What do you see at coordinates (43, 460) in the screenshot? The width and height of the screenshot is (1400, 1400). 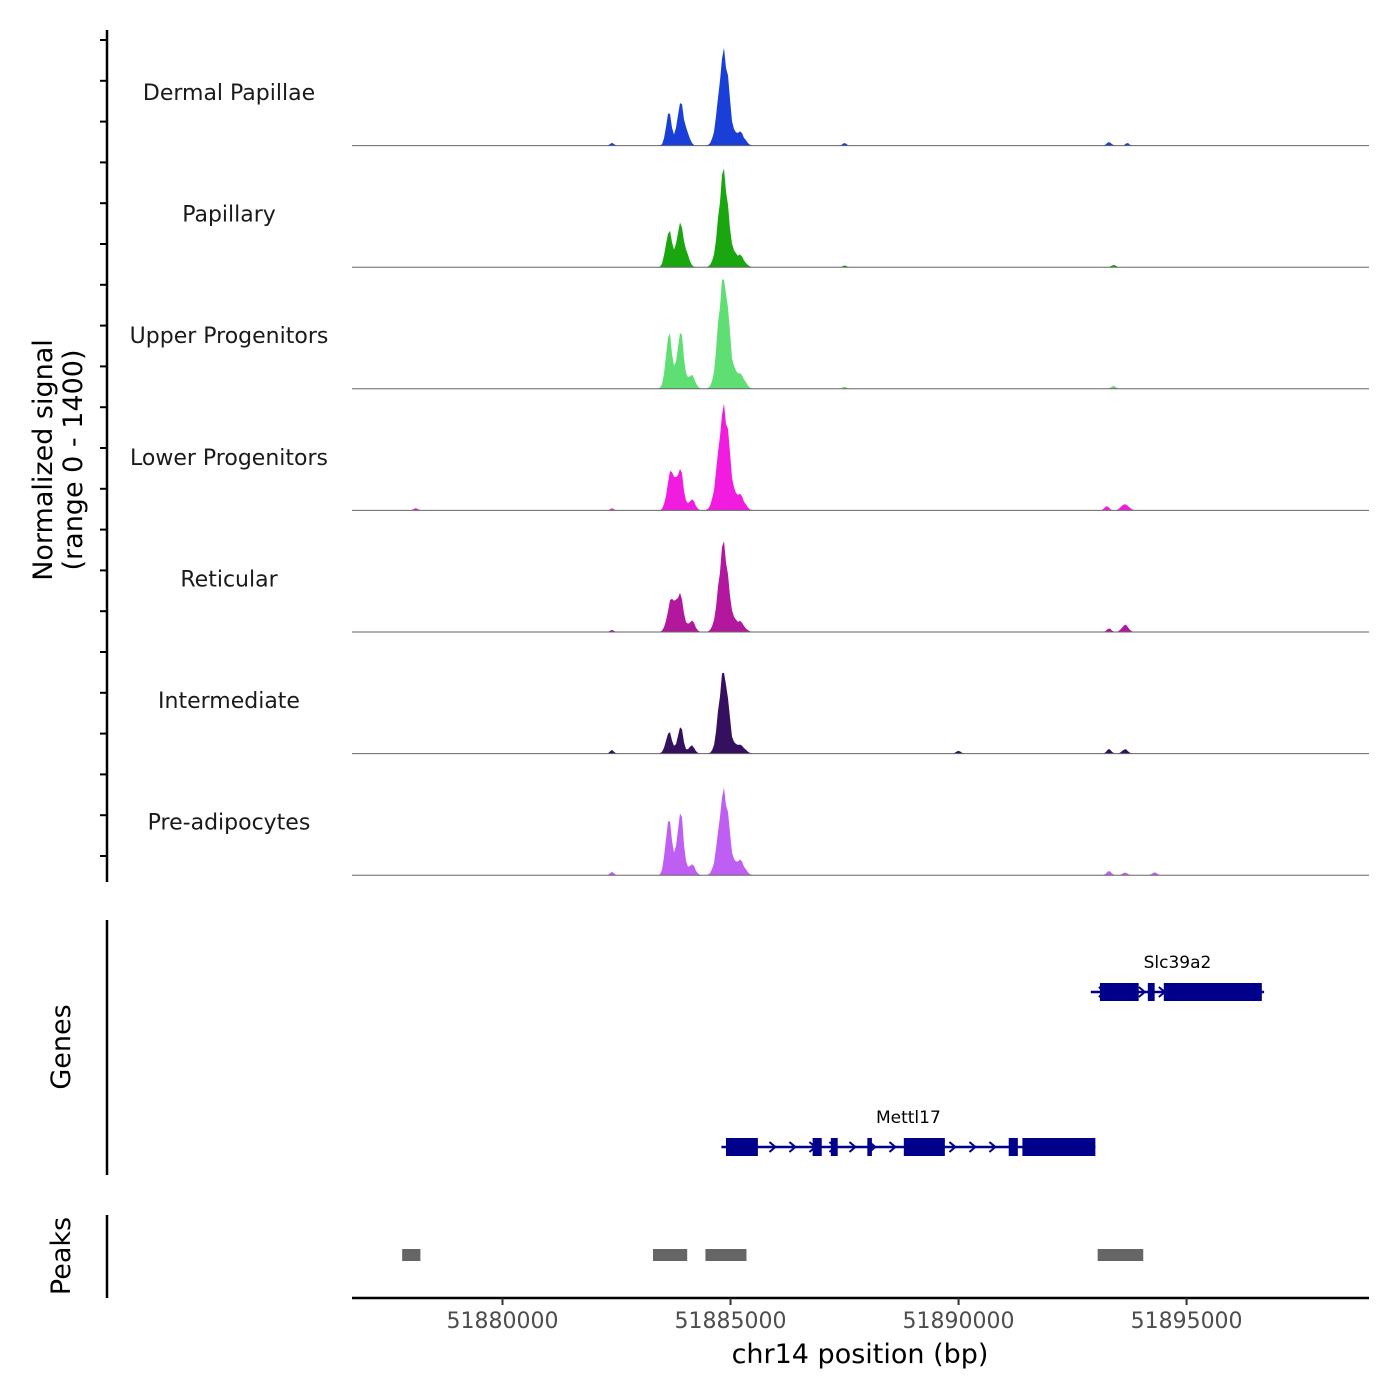 I see `signal-y-label-line1: Normalized signal` at bounding box center [43, 460].